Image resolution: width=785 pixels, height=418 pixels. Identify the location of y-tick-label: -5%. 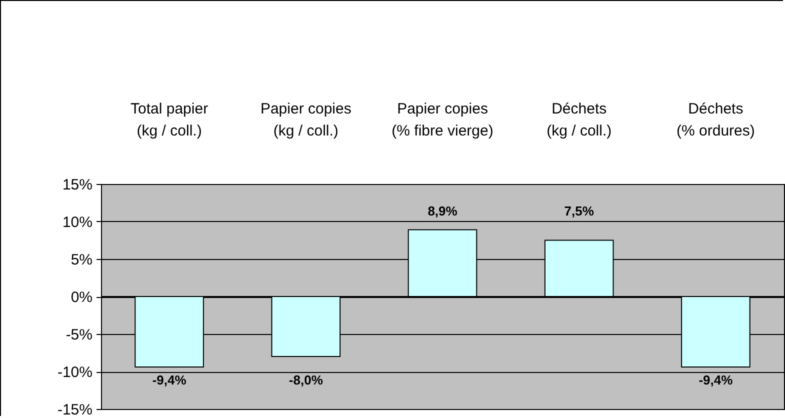
(79, 335).